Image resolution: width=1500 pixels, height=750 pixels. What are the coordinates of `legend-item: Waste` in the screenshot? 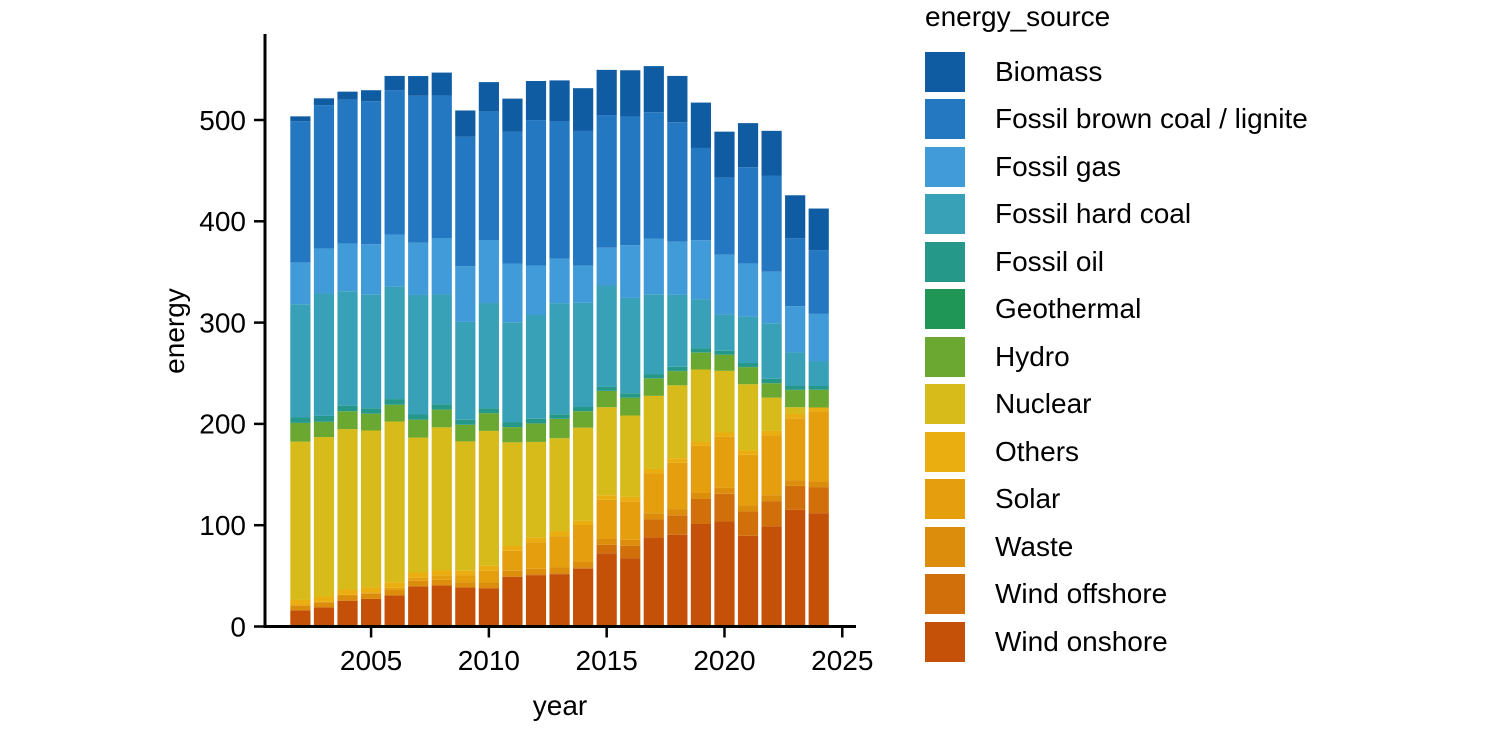 It's located at (1210, 547).